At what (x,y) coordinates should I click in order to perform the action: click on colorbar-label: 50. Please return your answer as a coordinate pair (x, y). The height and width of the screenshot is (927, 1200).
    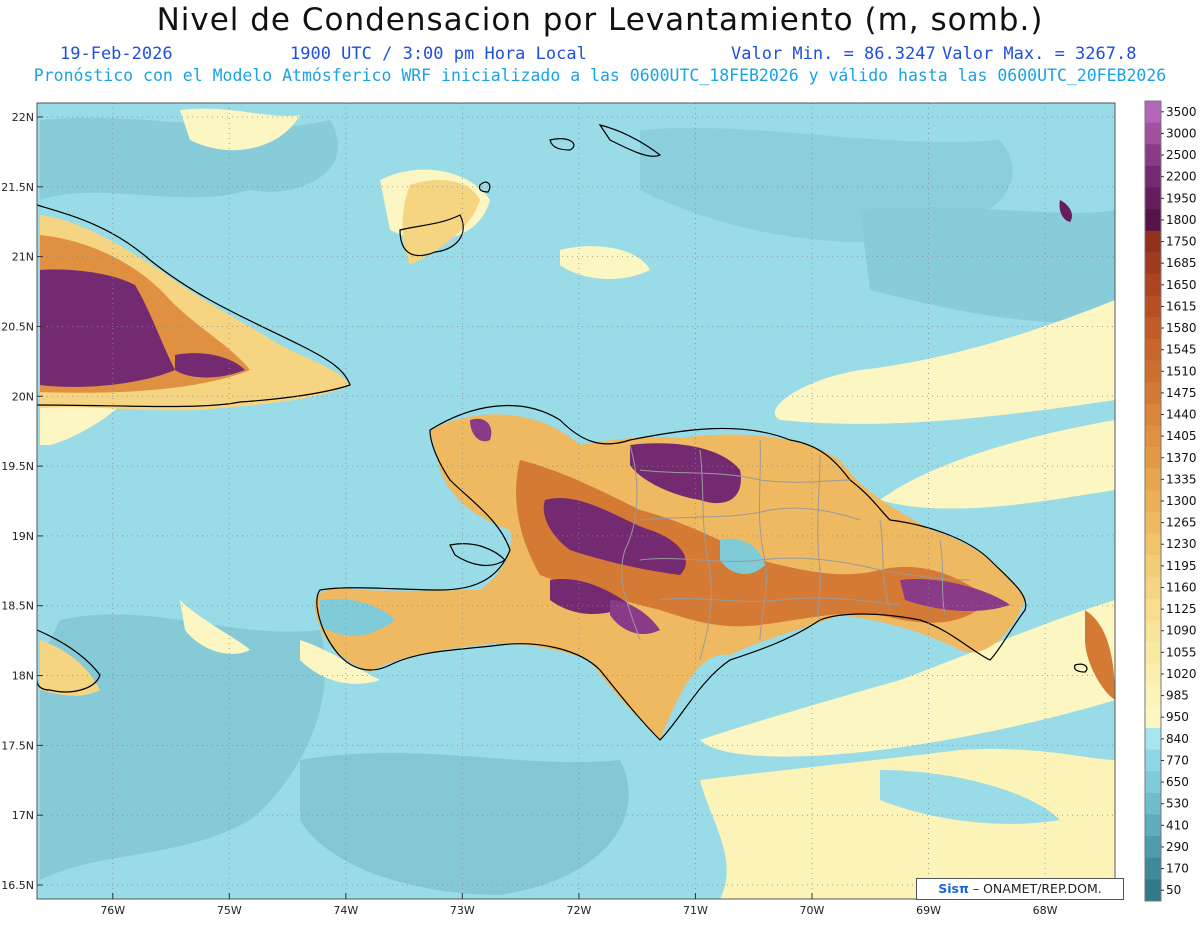
    Looking at the image, I should click on (1173, 890).